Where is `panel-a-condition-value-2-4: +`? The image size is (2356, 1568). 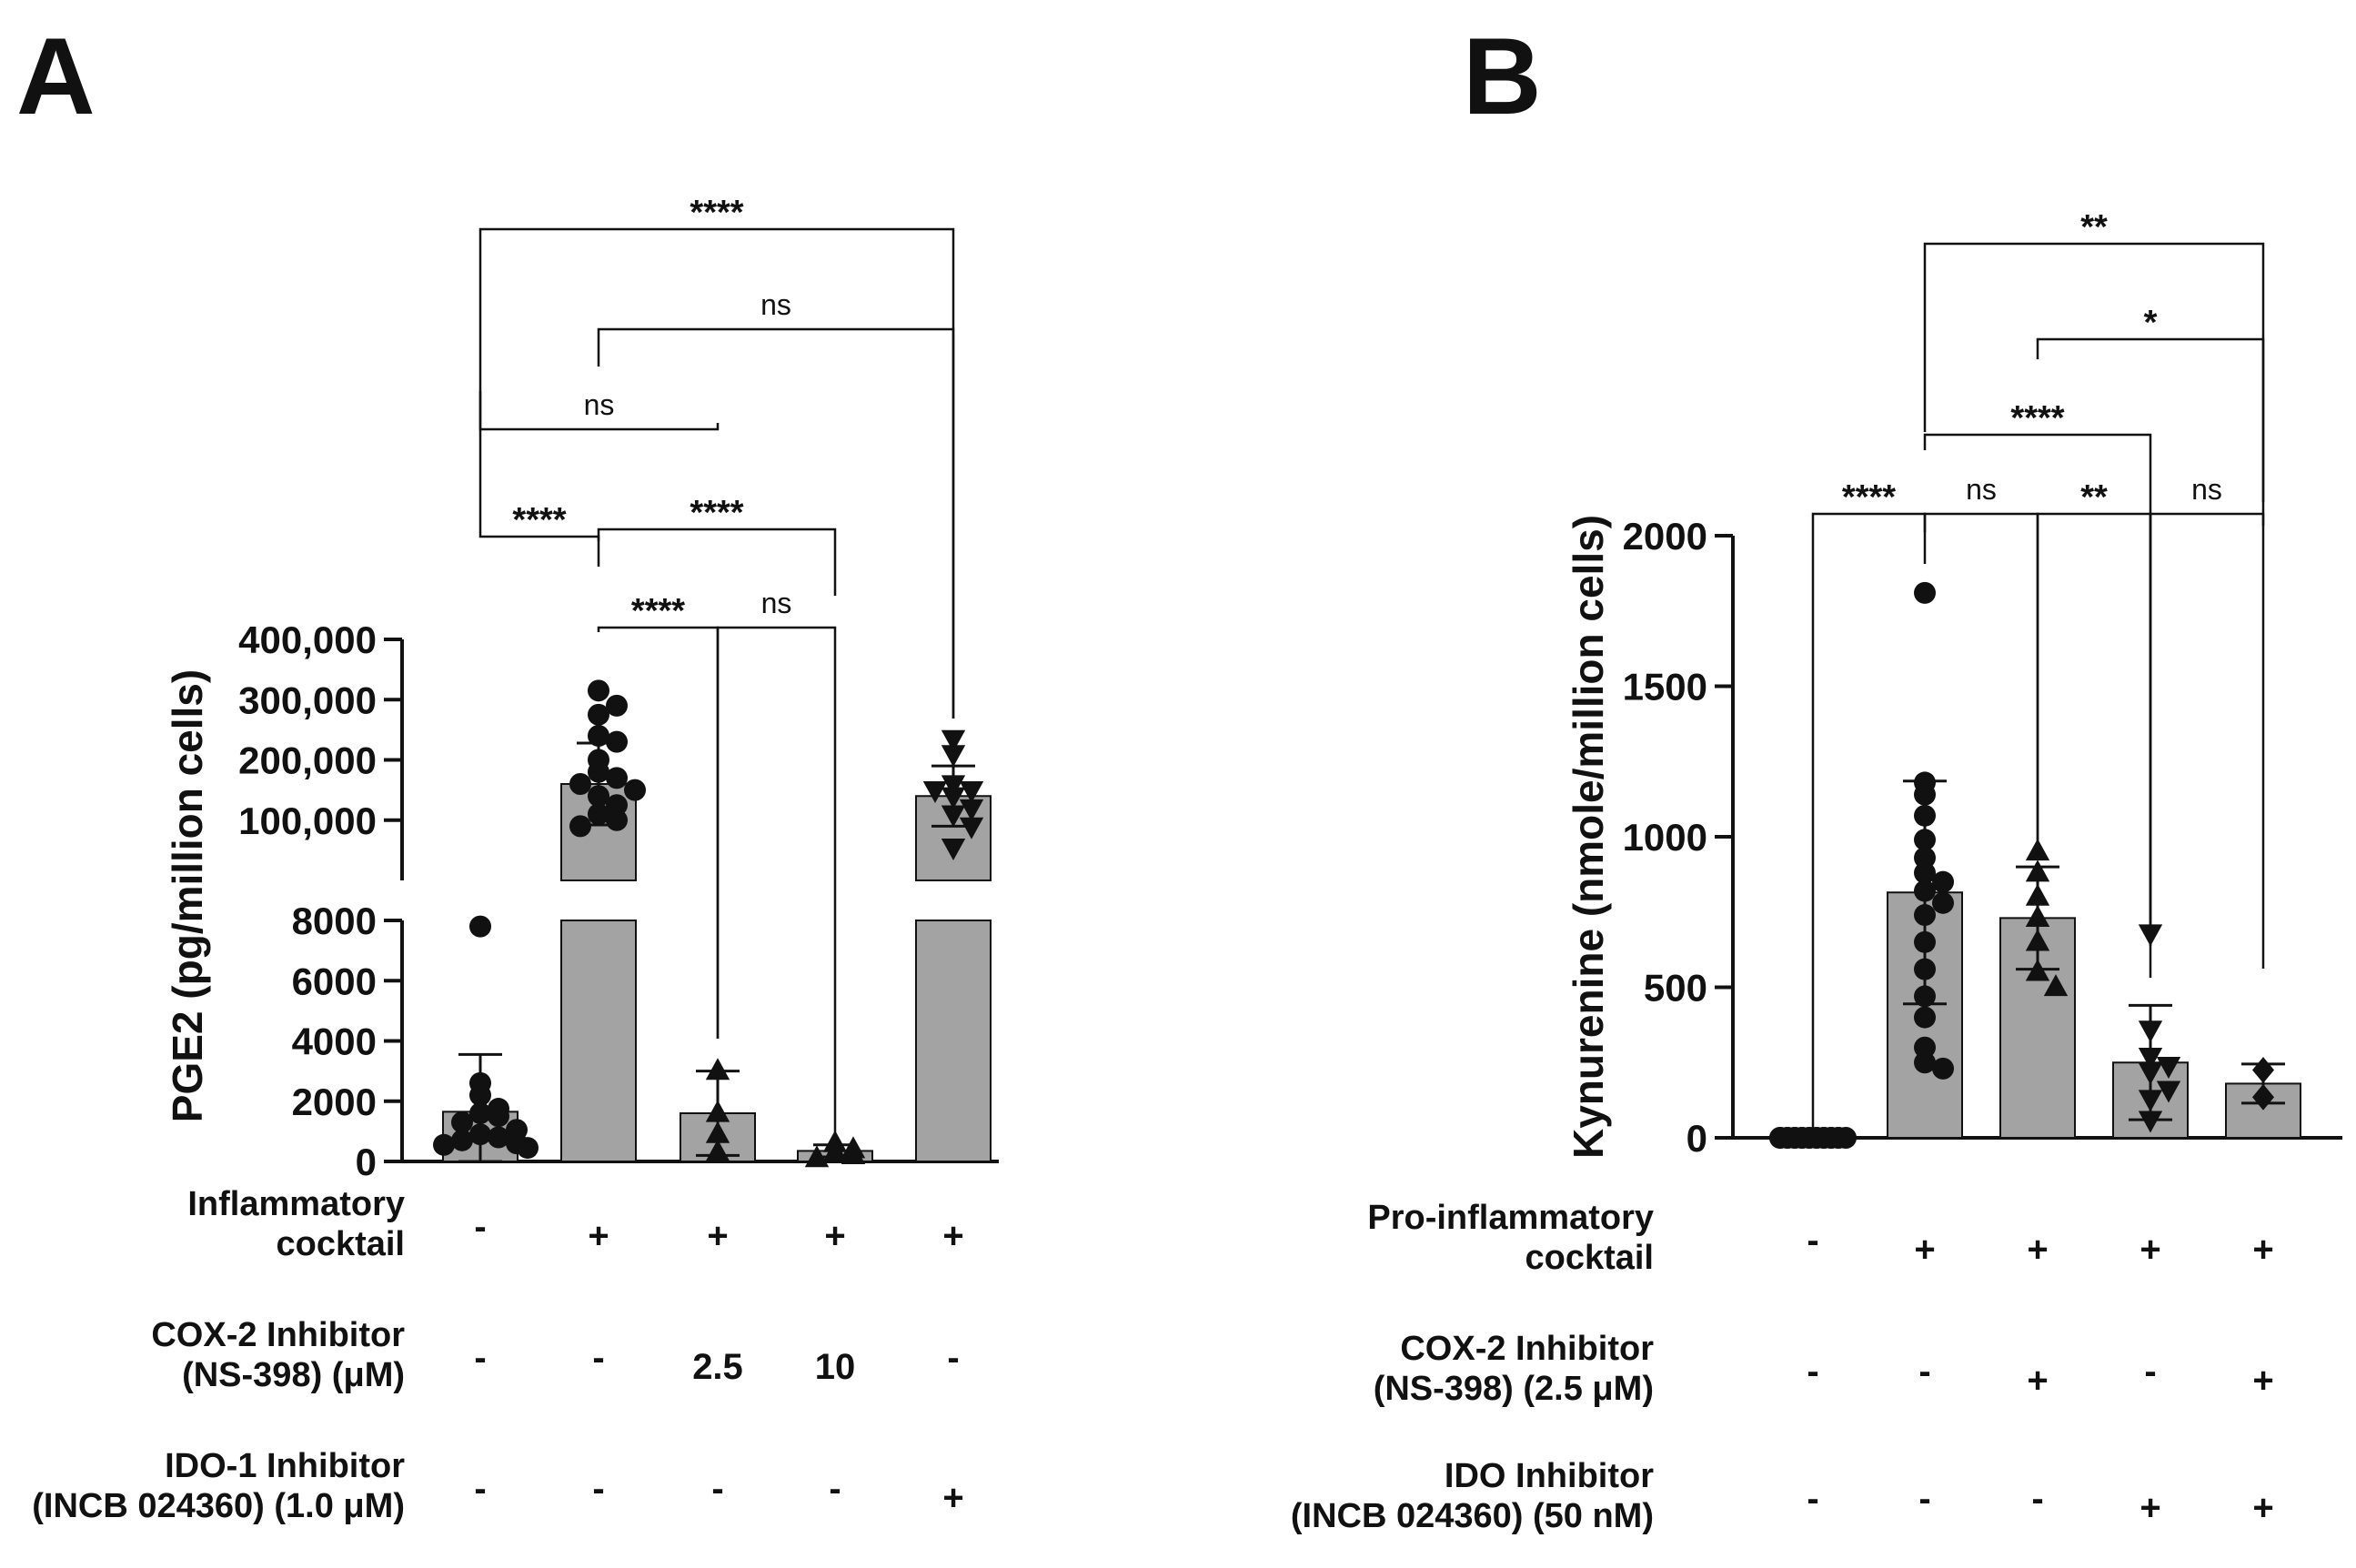 panel-a-condition-value-2-4: + is located at coordinates (952, 1498).